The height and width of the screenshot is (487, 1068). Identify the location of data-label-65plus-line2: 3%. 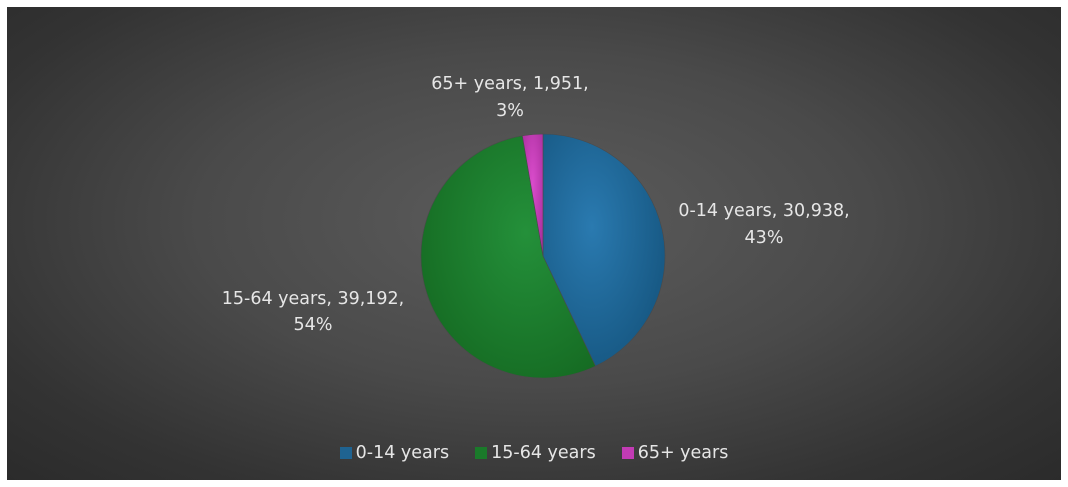
(510, 111).